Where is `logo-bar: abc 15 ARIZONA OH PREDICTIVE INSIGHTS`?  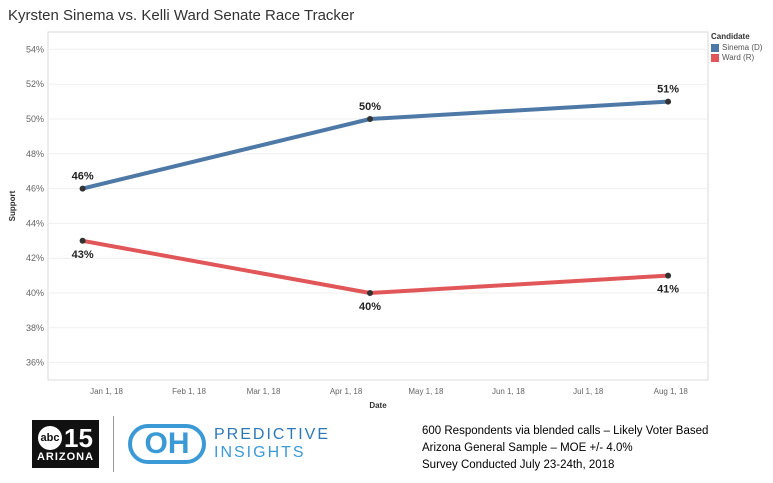
logo-bar: abc 15 ARIZONA OH PREDICTIVE INSIGHTS is located at coordinates (181, 444).